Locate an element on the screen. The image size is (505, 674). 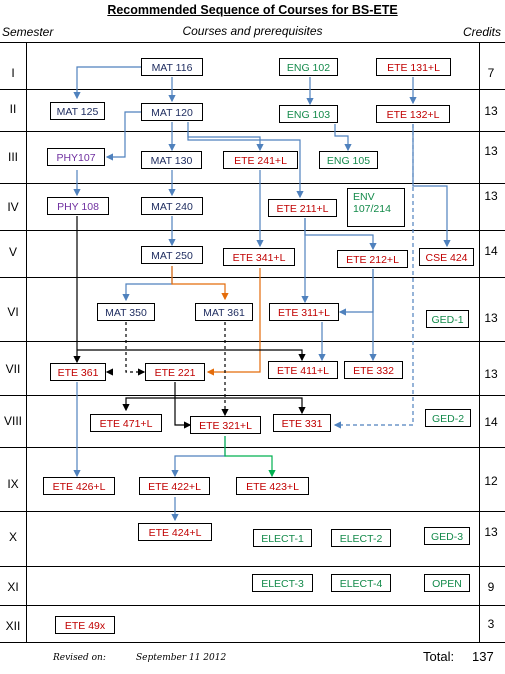
course-eng105: ENG 105 is located at coordinates (348, 160).